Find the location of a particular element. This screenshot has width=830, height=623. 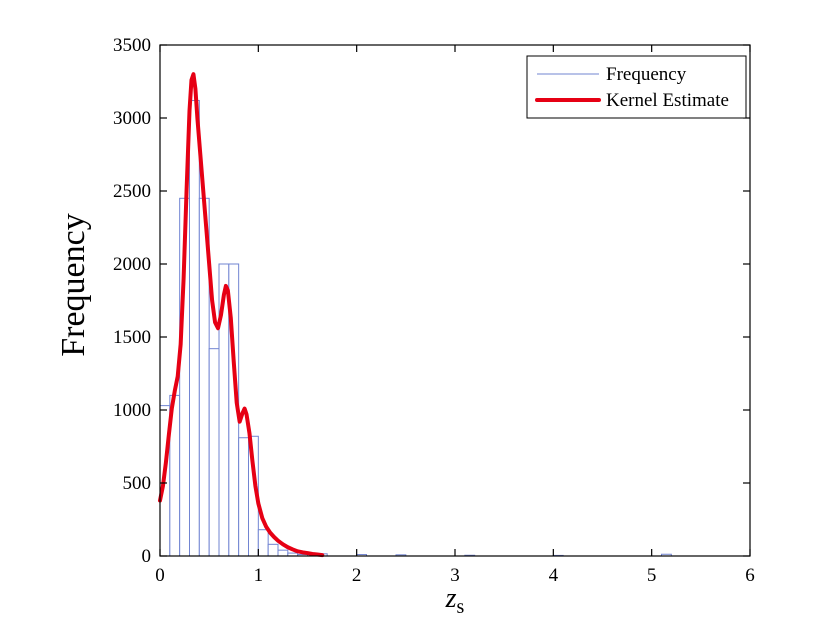

legend: Frequency Kernel Estimate is located at coordinates (636, 87).